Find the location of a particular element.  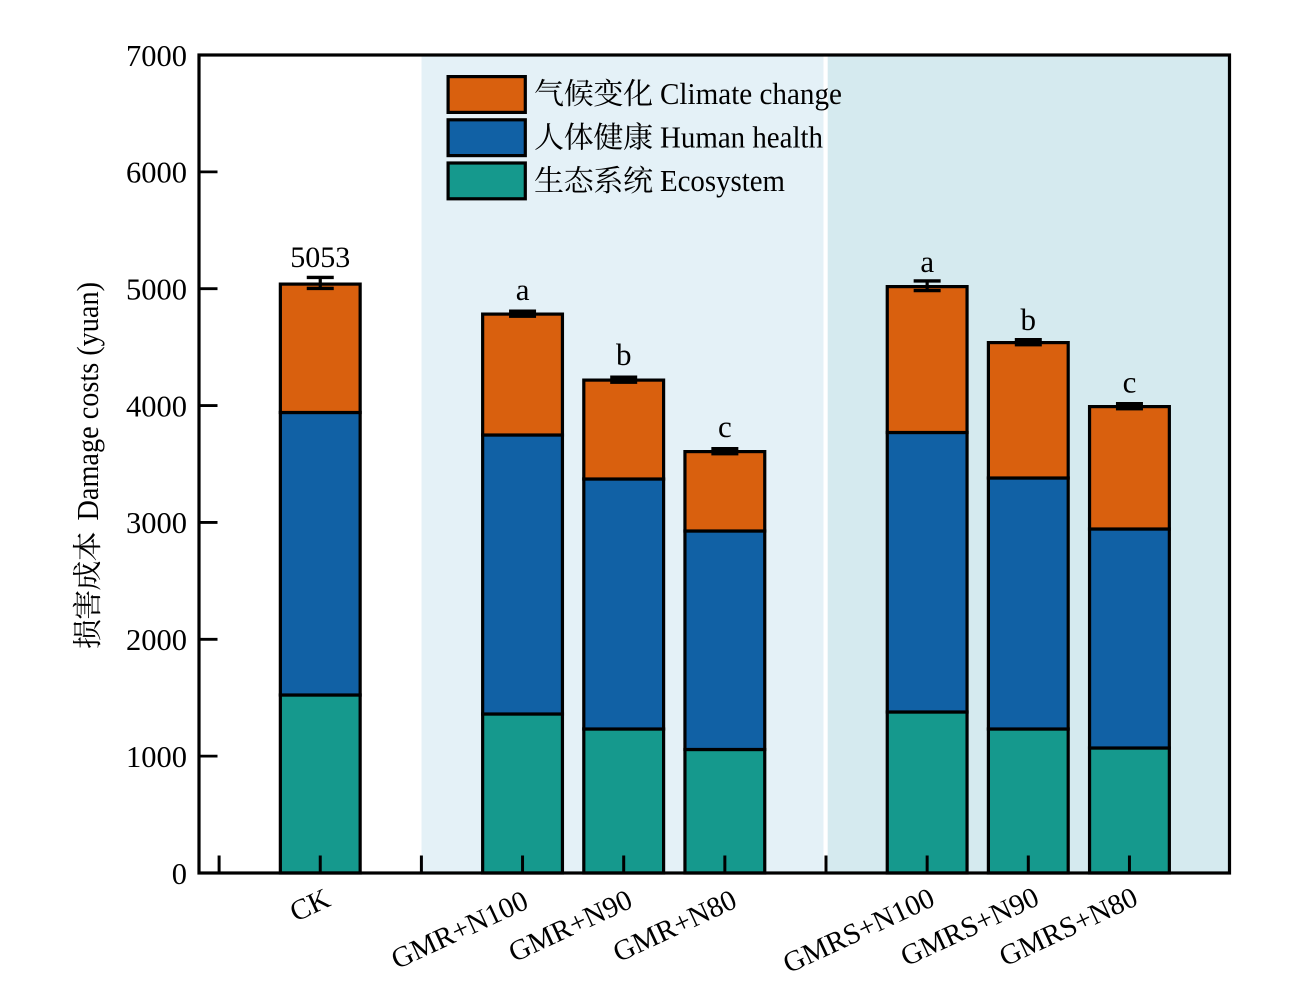

svg-text: 7000 is located at coordinates (156, 56).